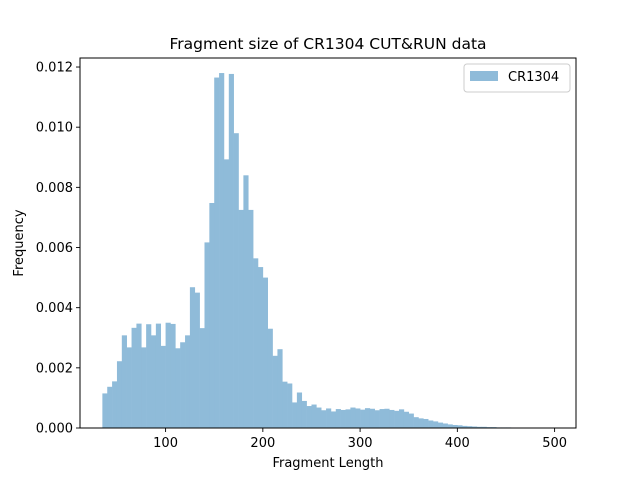  I want to click on x-tick-label: 300, so click(360, 443).